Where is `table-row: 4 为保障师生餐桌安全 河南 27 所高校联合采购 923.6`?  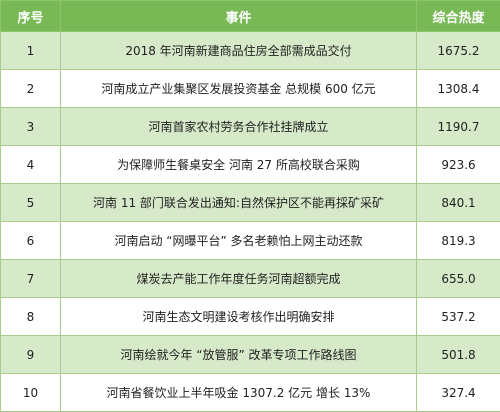
table-row: 4 为保障师生餐桌安全 河南 27 所高校联合采购 923.6 is located at coordinates (250, 165).